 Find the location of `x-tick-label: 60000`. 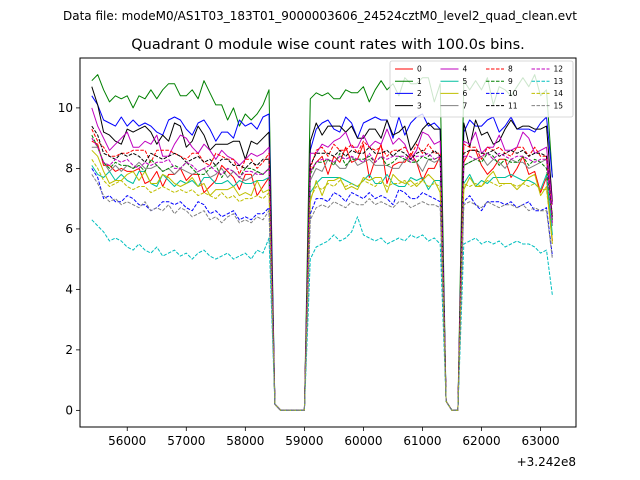

x-tick-label: 60000 is located at coordinates (363, 441).